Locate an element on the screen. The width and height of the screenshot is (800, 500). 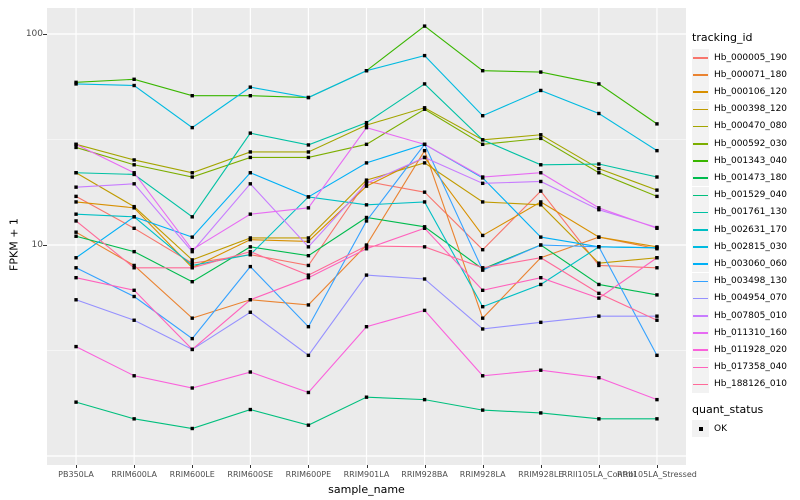
x-tick-label-RRIM600LA: RRIM600LA is located at coordinates (134, 474).